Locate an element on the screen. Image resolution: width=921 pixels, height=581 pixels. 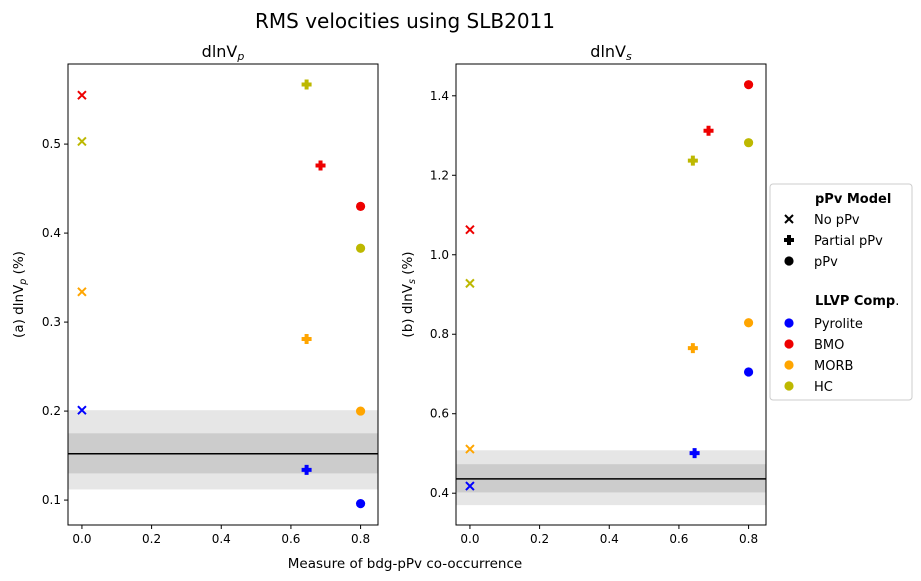
legend-color-label: HC is located at coordinates (823, 387).